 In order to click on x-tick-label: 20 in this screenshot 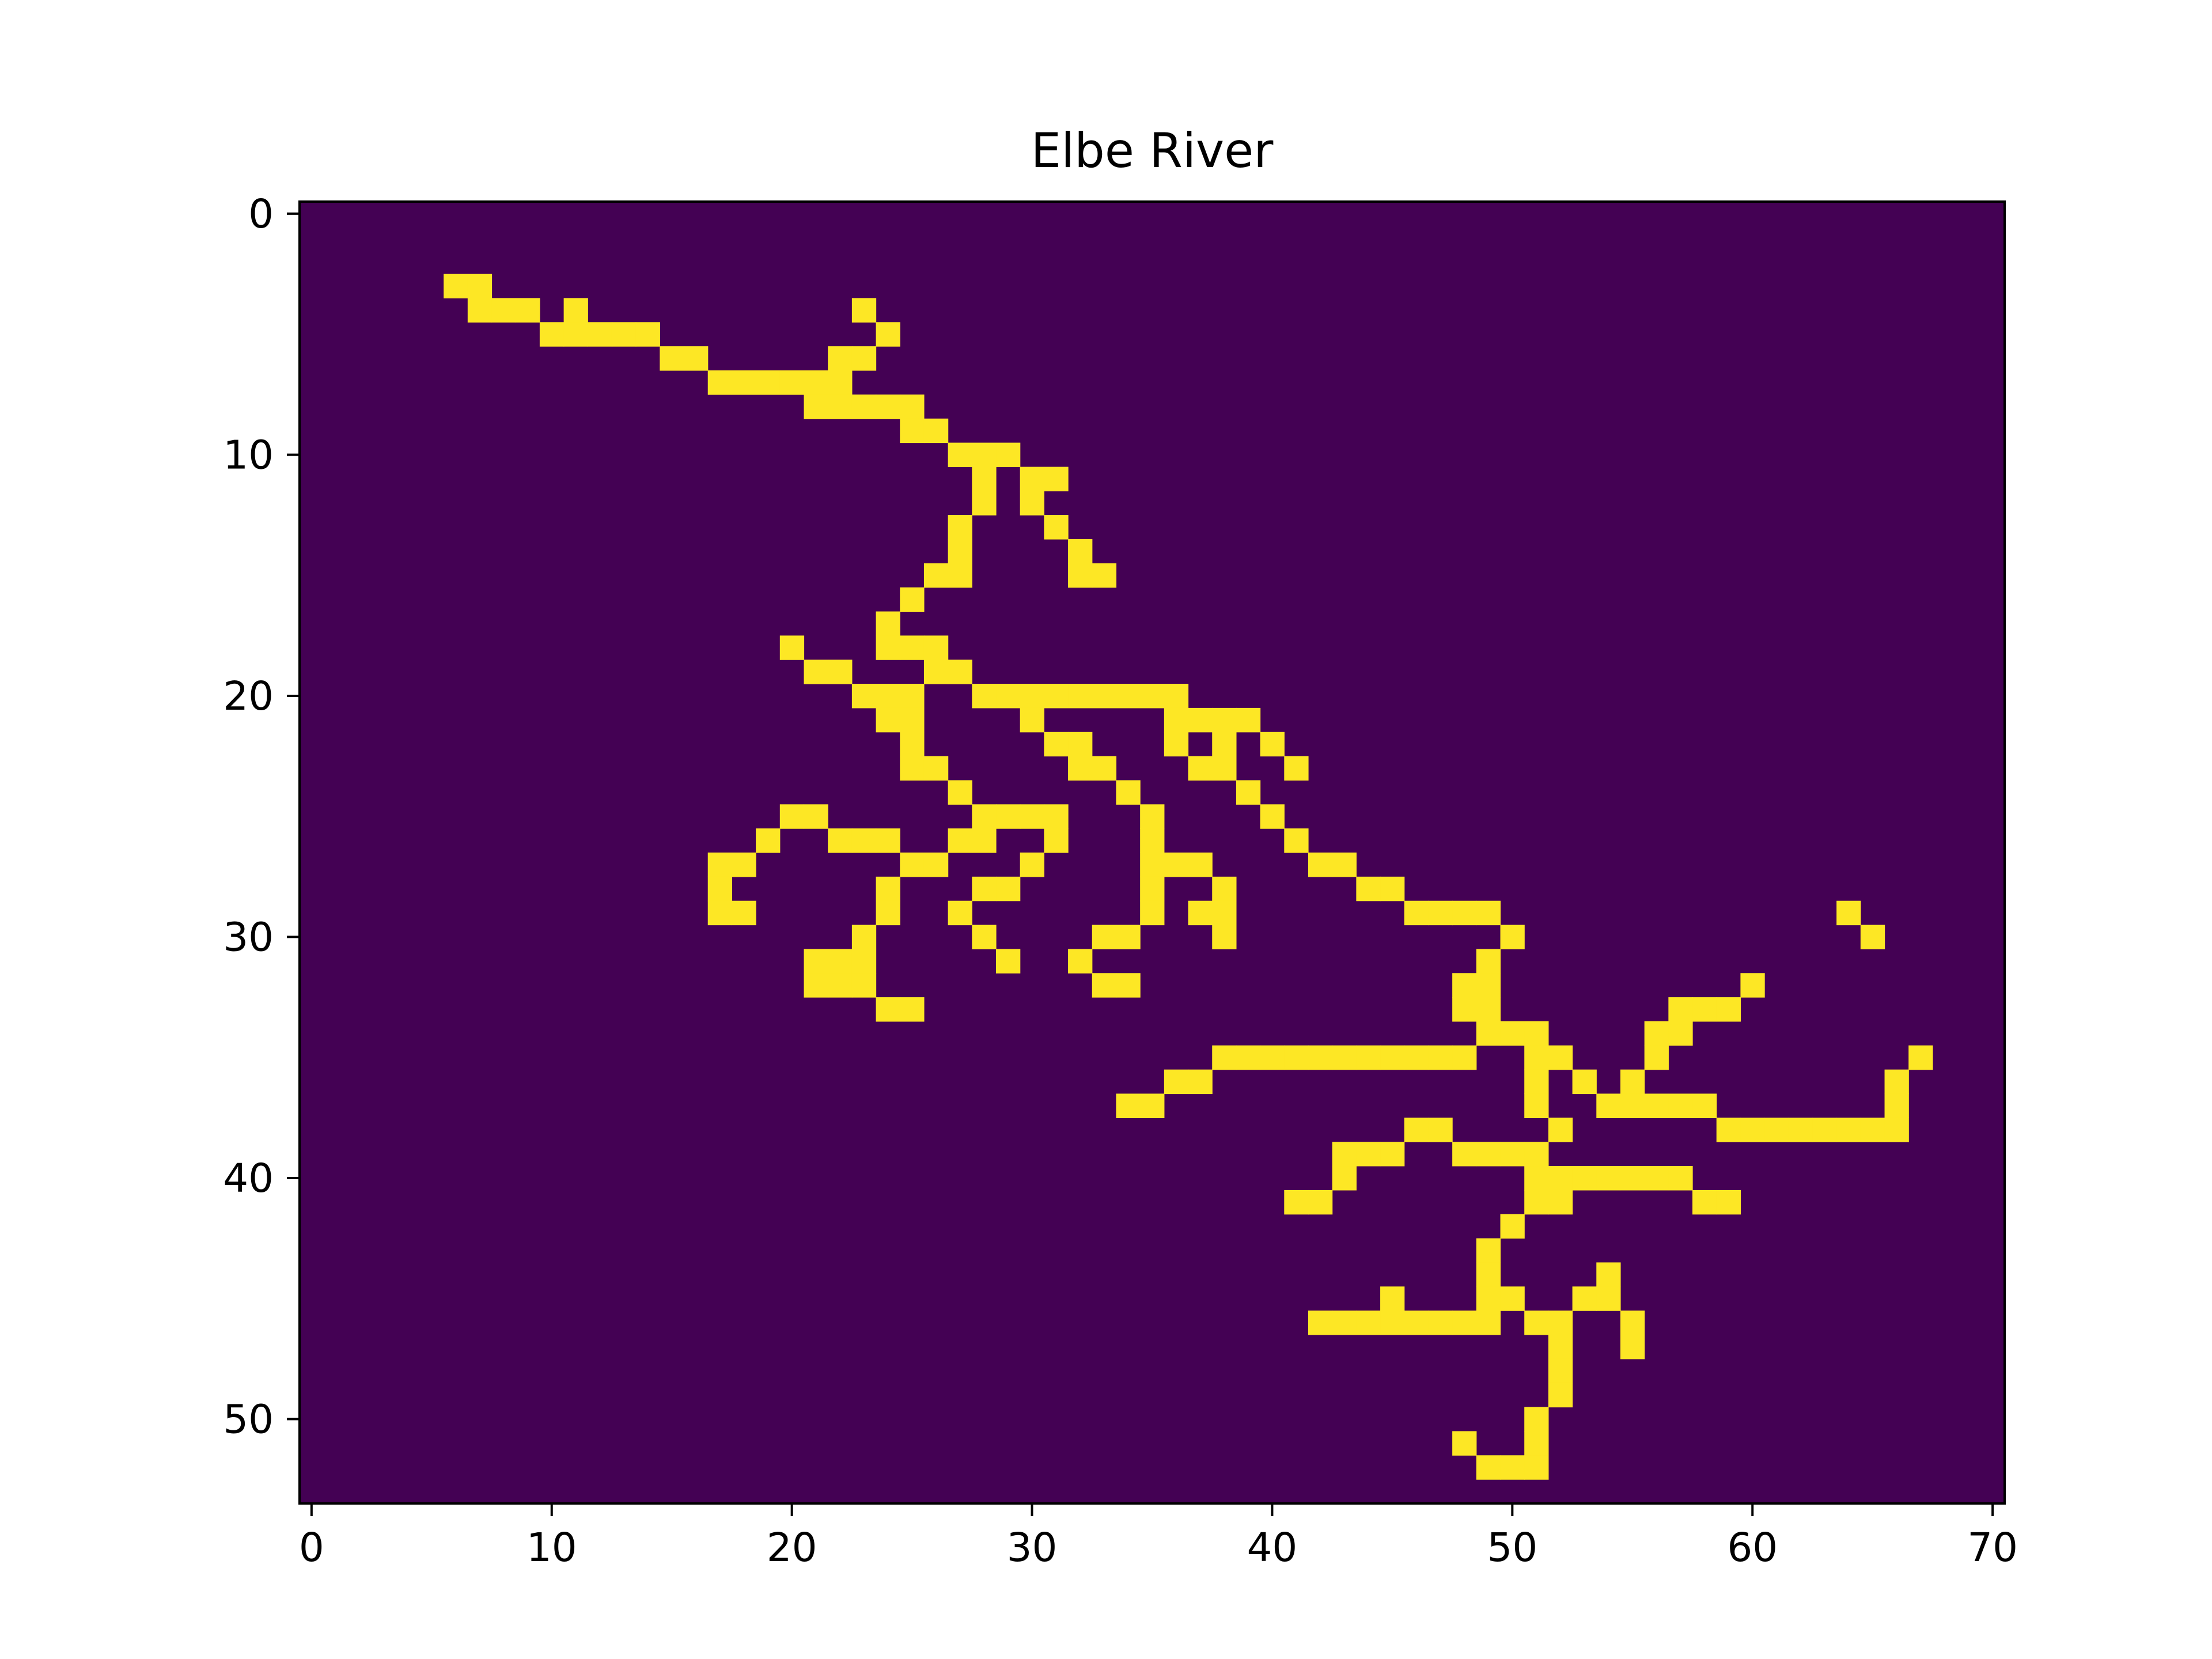, I will do `click(792, 1548)`.